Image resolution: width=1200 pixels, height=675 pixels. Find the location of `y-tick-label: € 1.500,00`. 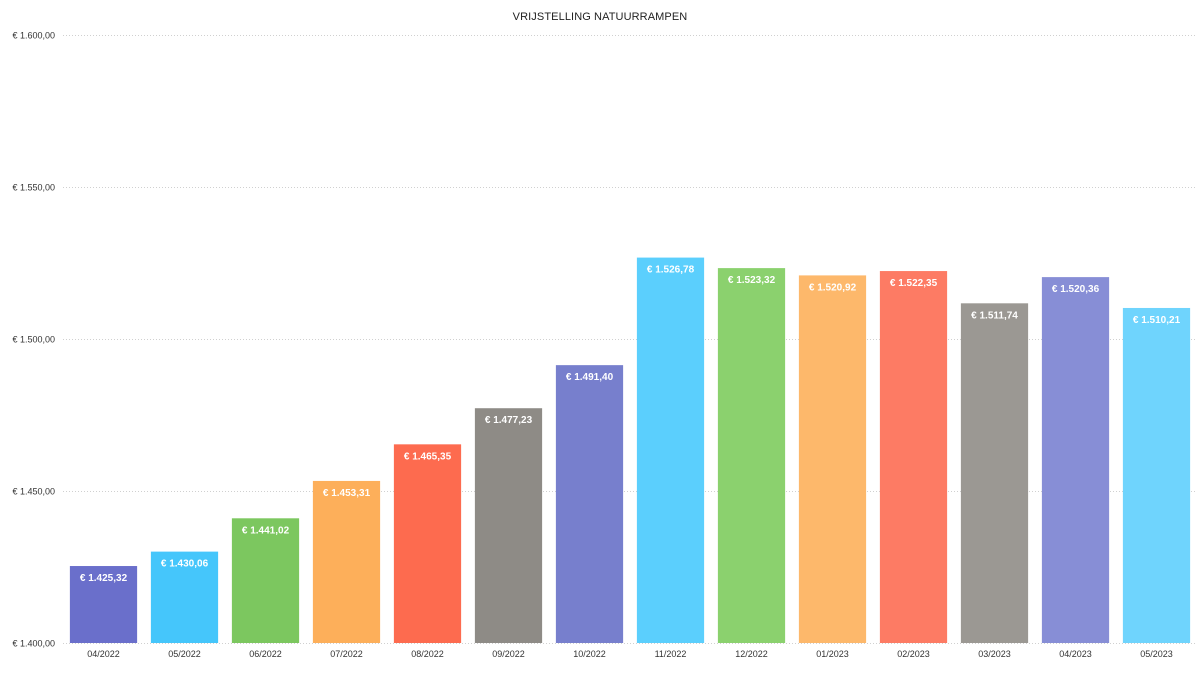

y-tick-label: € 1.500,00 is located at coordinates (33, 340).